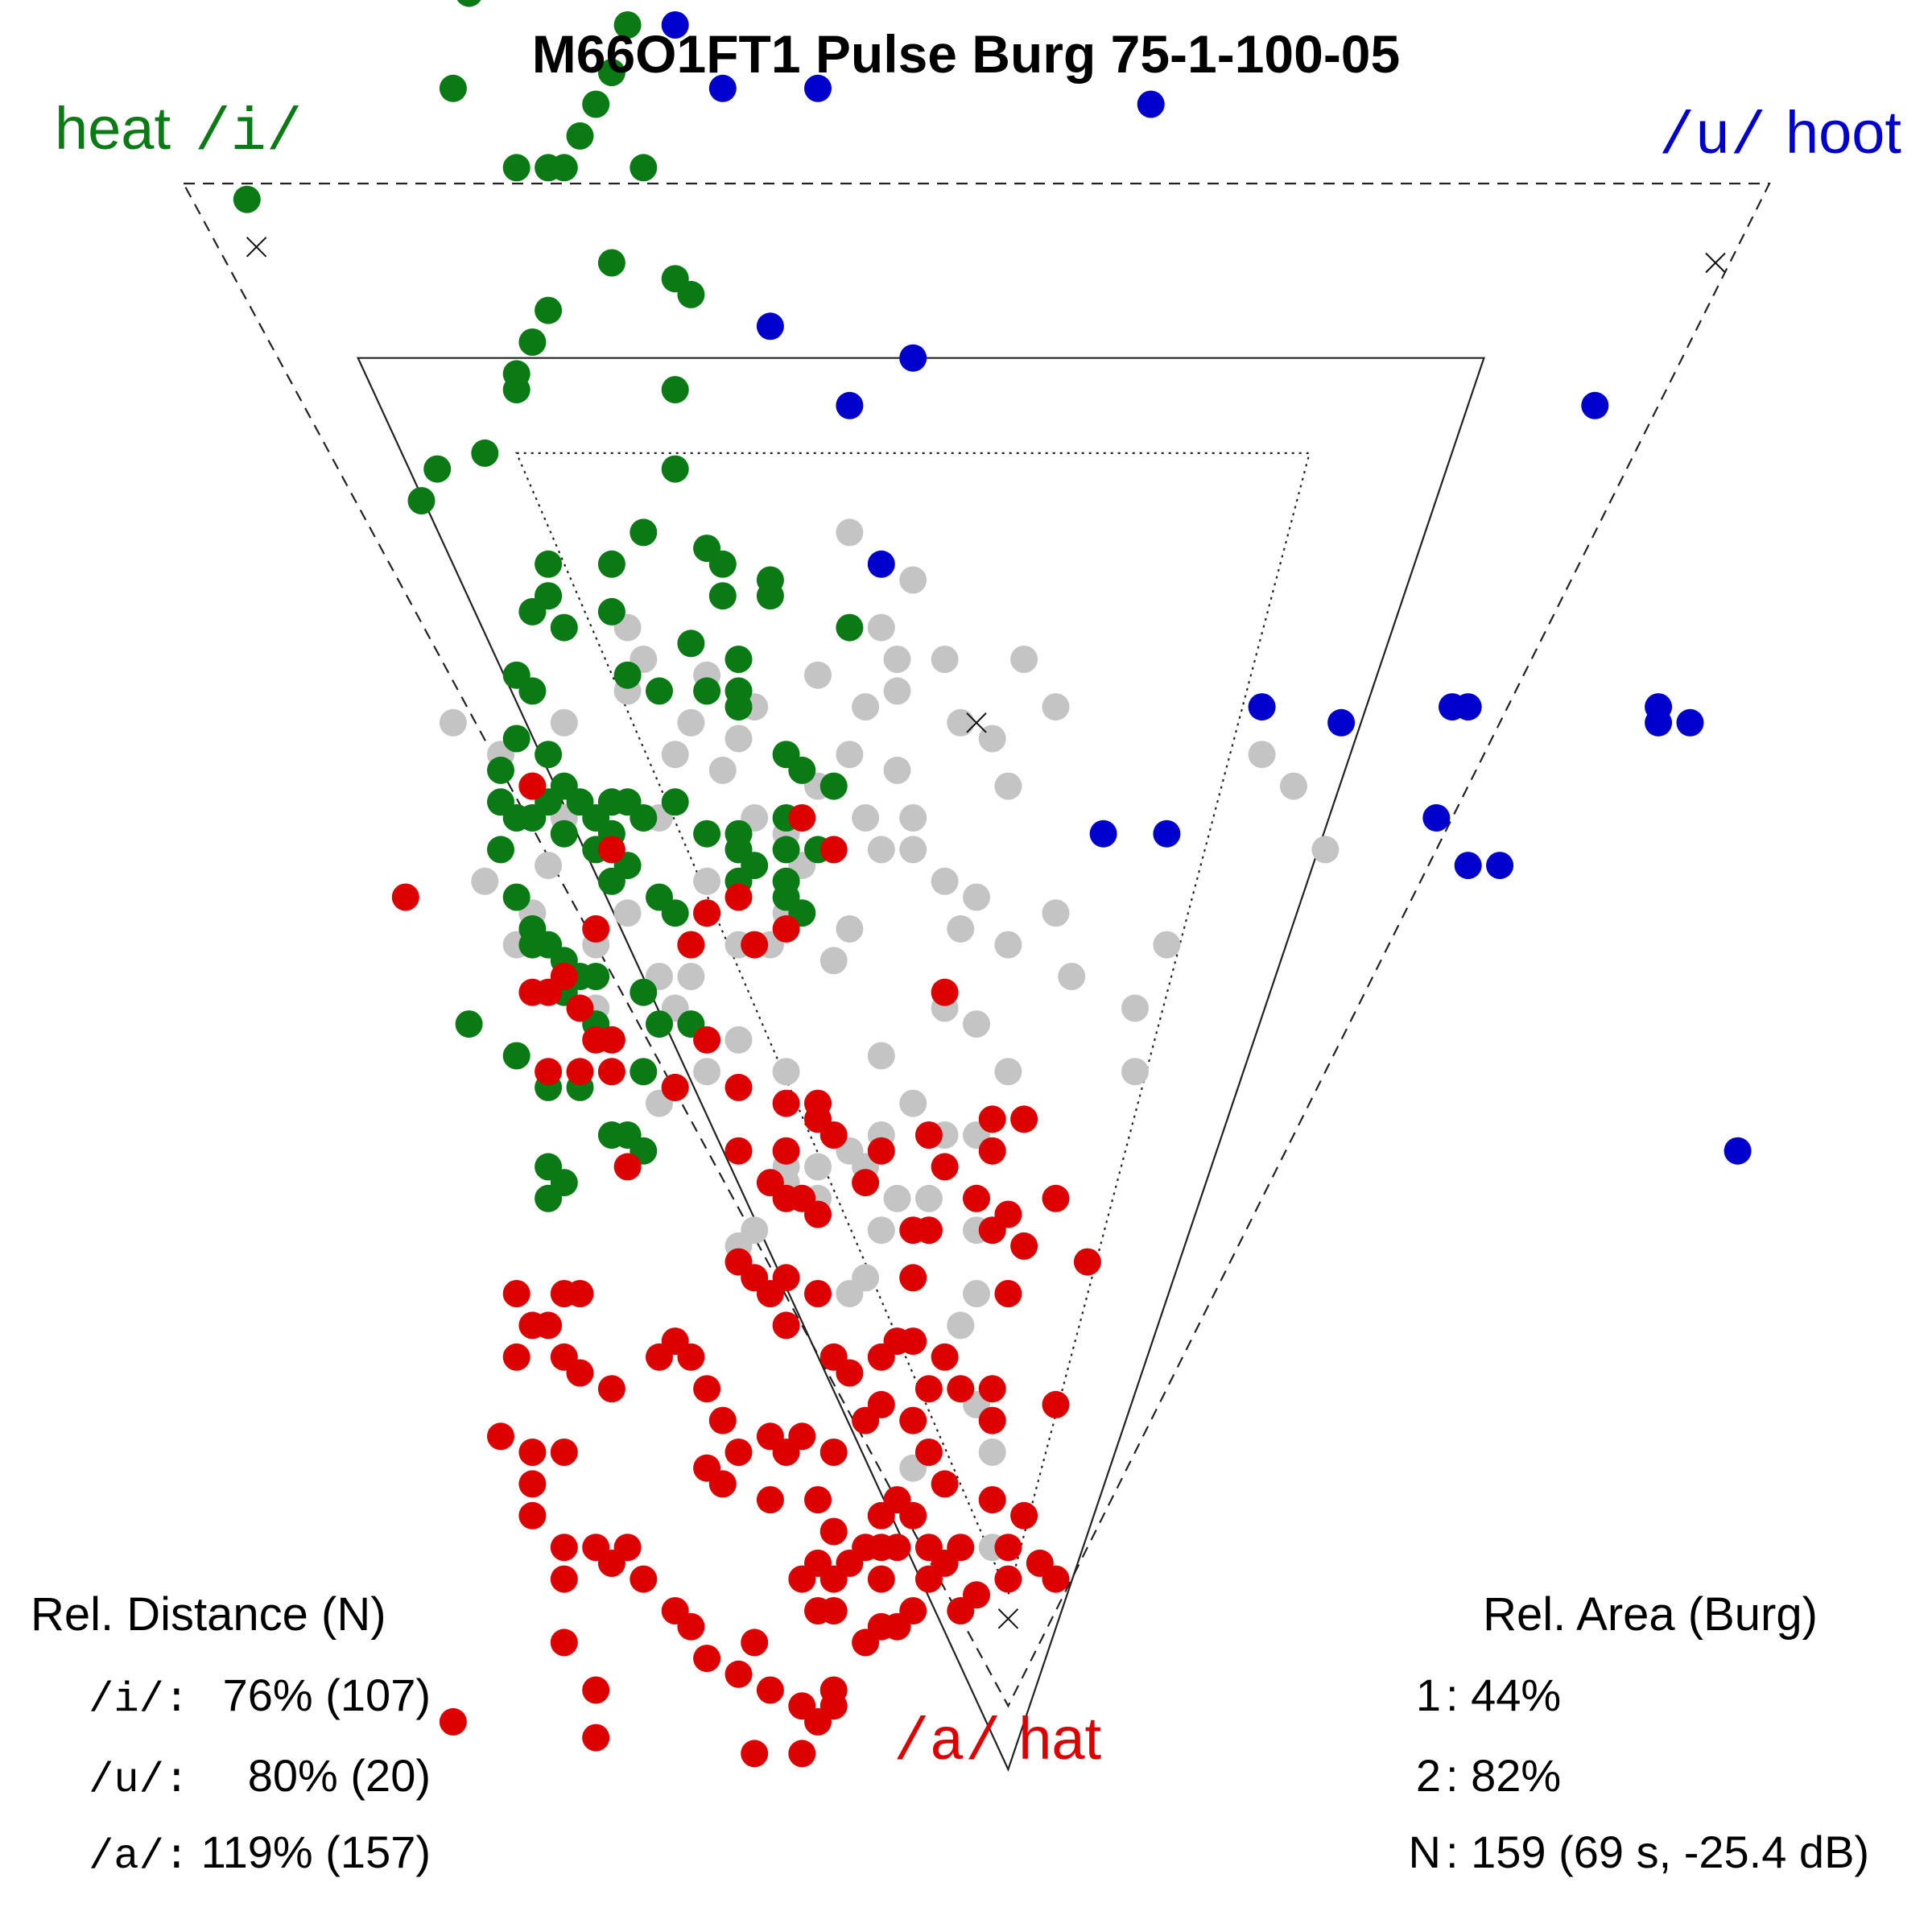  What do you see at coordinates (1503, 1775) in the screenshot?
I see `rel-area-value-2: : 82%` at bounding box center [1503, 1775].